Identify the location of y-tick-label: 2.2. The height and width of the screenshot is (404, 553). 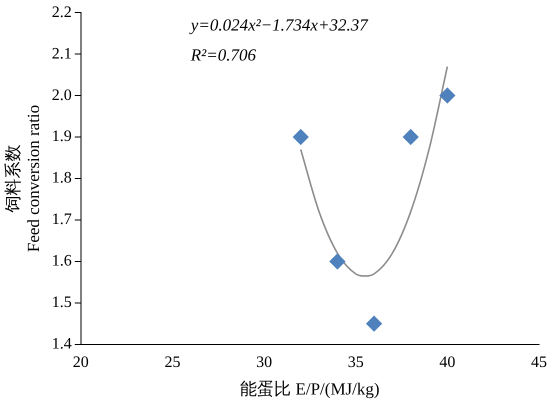
(62, 12).